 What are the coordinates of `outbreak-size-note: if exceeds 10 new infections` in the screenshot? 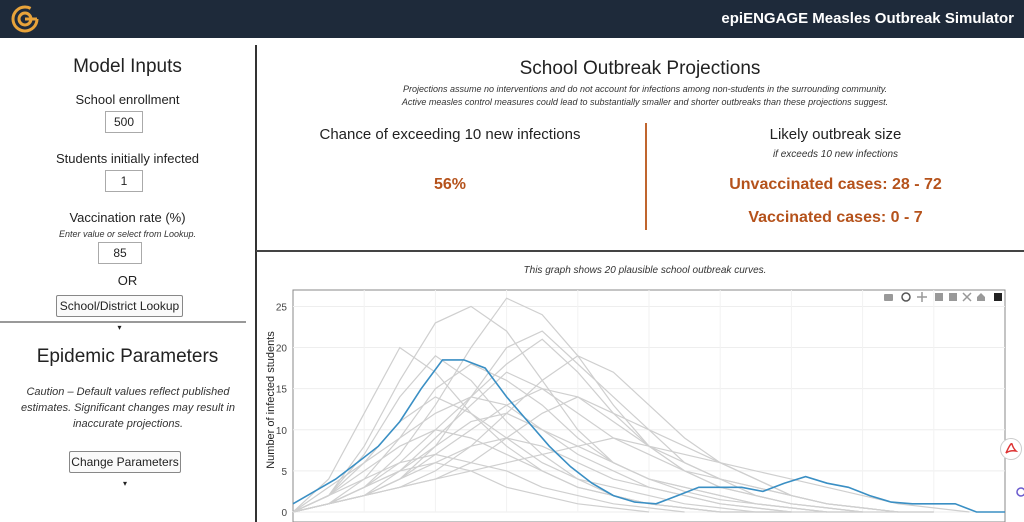 It's located at (835, 154).